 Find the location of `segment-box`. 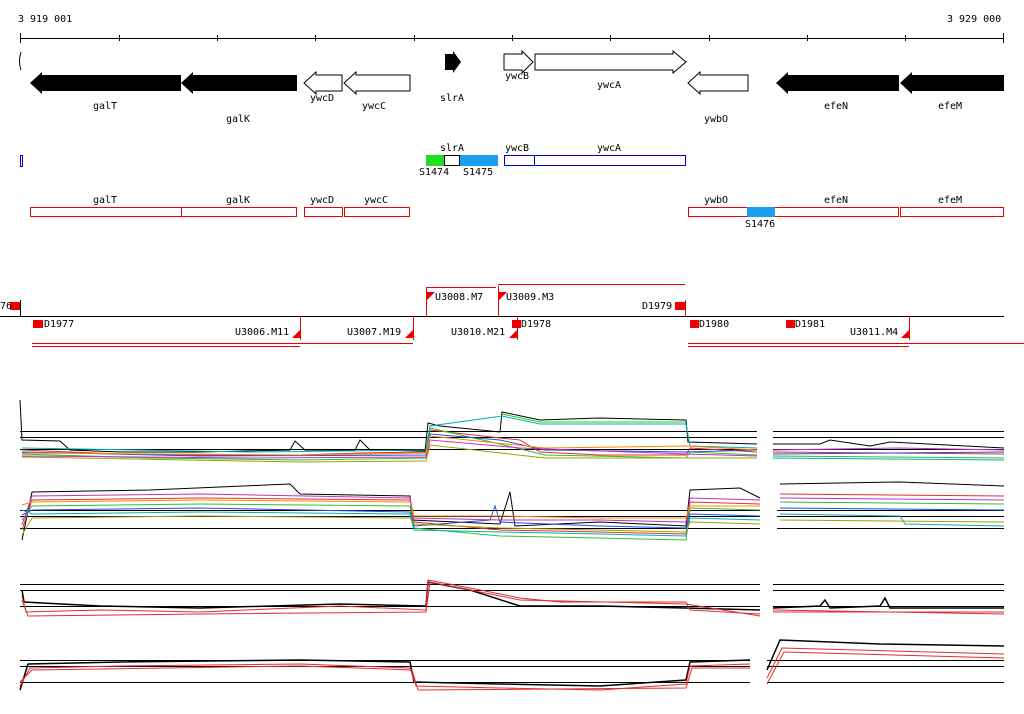

segment-box is located at coordinates (452, 160).